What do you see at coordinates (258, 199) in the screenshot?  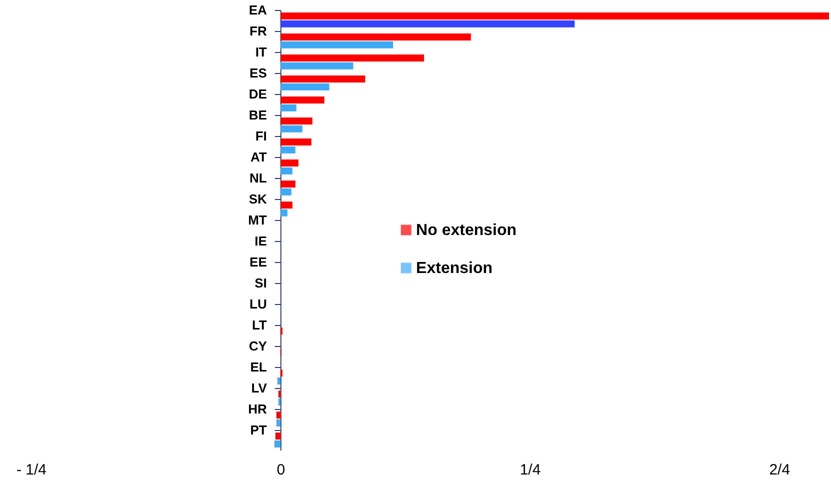 I see `y-tick-label: SK` at bounding box center [258, 199].